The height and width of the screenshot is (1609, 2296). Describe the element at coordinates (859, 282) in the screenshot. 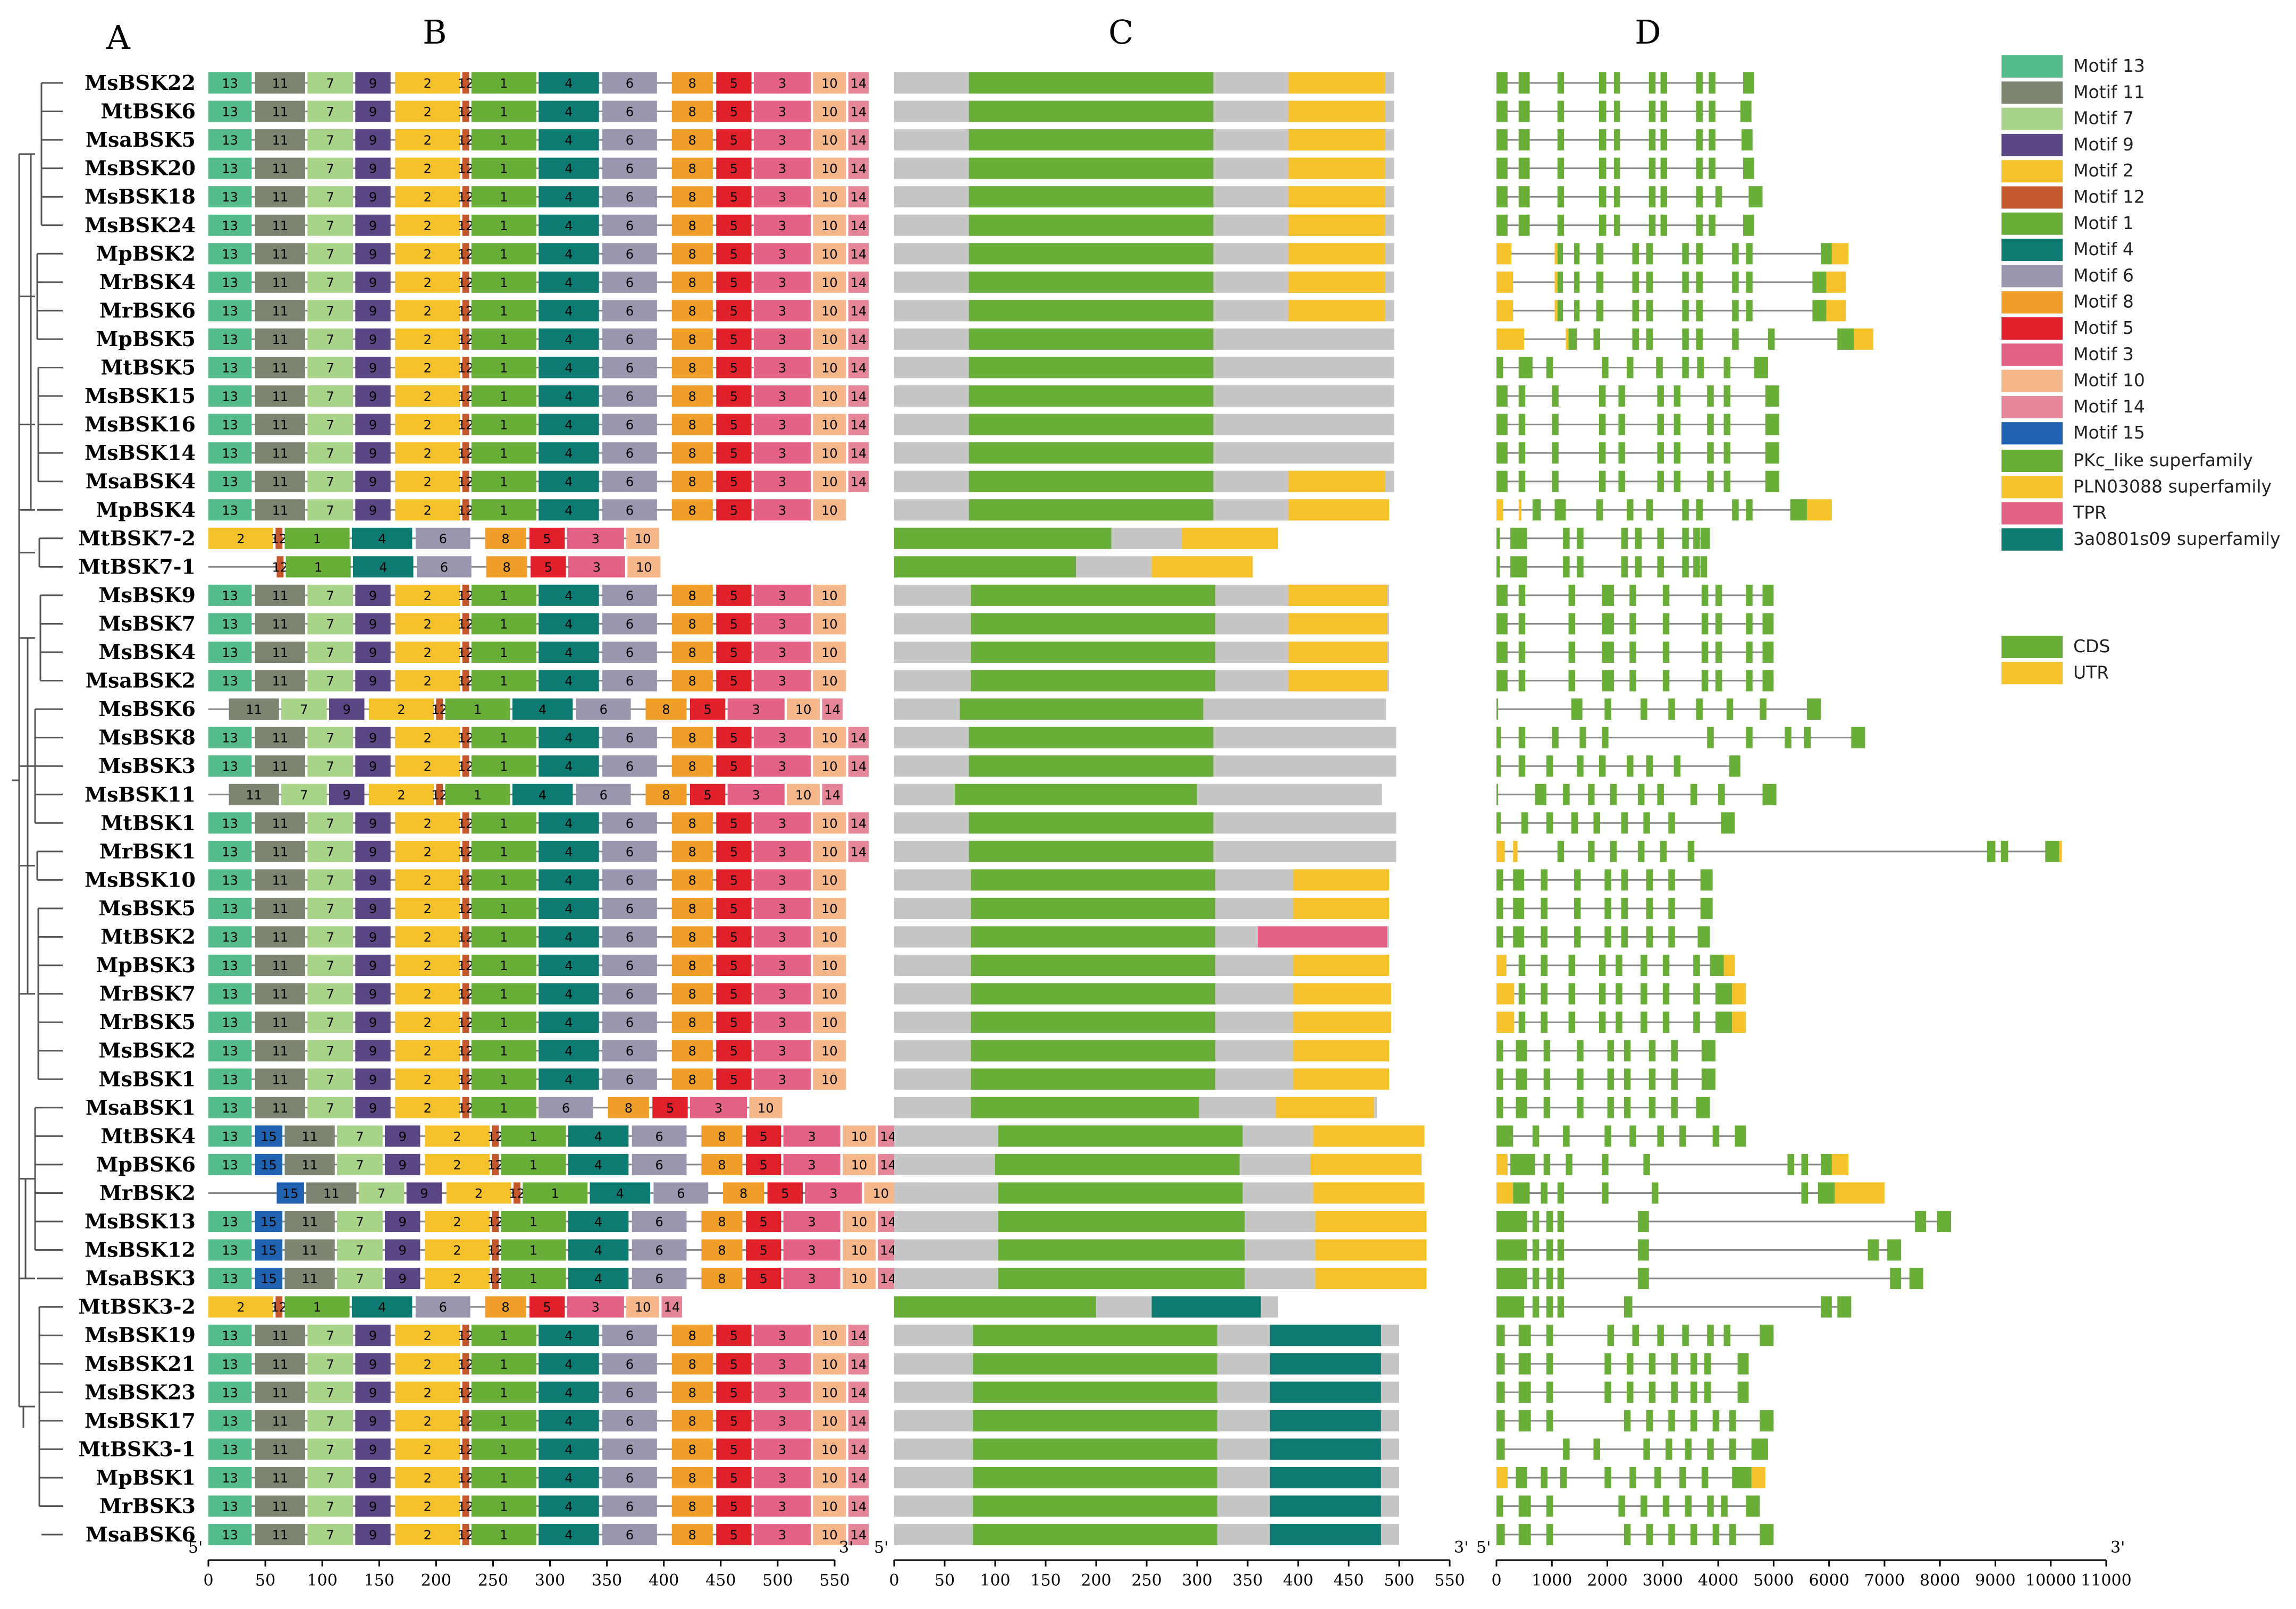

I see `motif-number: 14` at that location.